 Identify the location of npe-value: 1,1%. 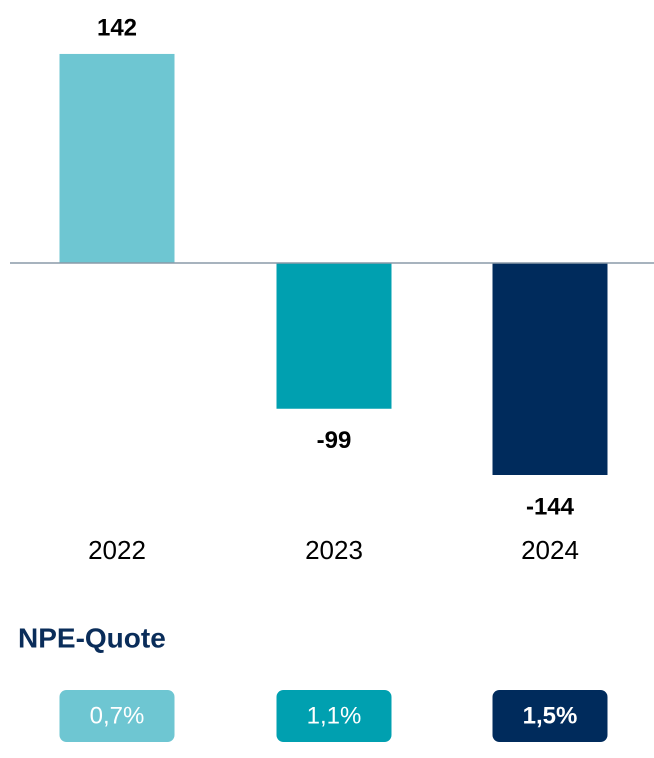
(334, 715).